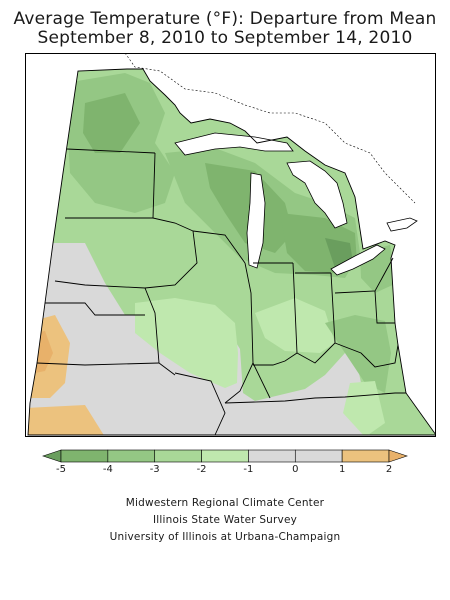 Image resolution: width=450 pixels, height=600 pixels. What do you see at coordinates (202, 469) in the screenshot?
I see `legend-tick-label: -2` at bounding box center [202, 469].